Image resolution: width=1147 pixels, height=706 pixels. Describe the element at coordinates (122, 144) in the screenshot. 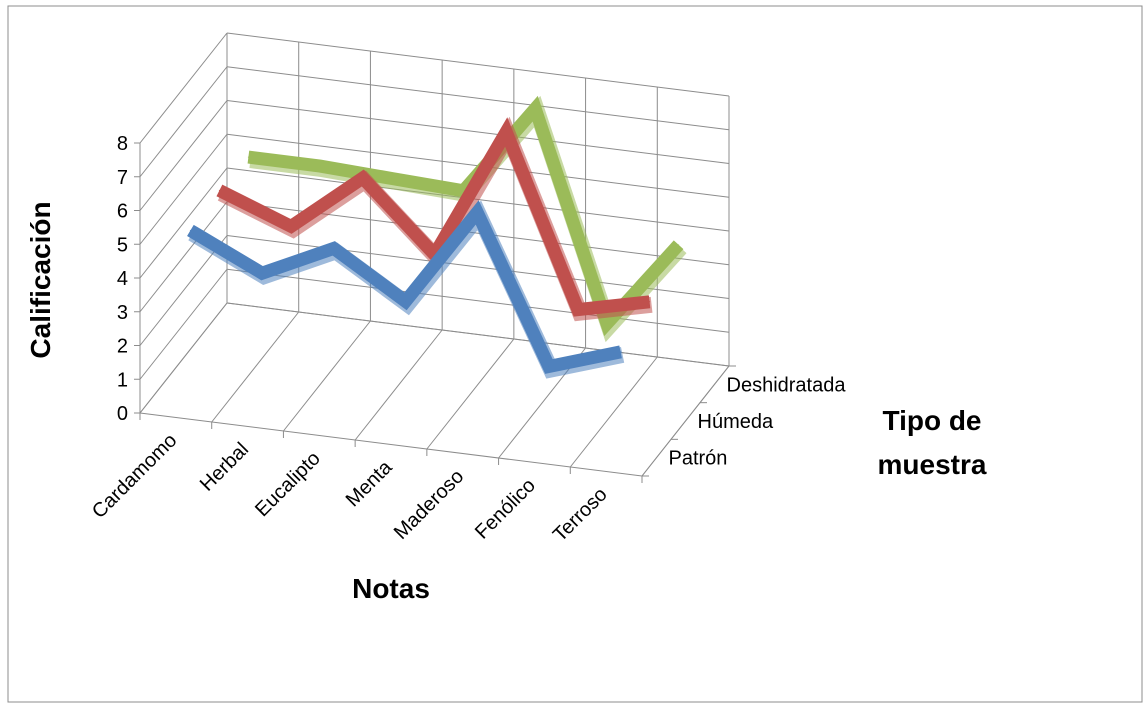

I see `y-tick-label: 8` at that location.